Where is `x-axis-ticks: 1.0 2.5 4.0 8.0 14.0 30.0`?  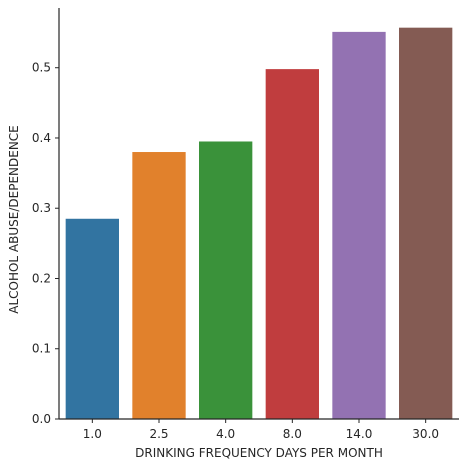
x-axis-ticks: 1.0 2.5 4.0 8.0 14.0 30.0 is located at coordinates (261, 430).